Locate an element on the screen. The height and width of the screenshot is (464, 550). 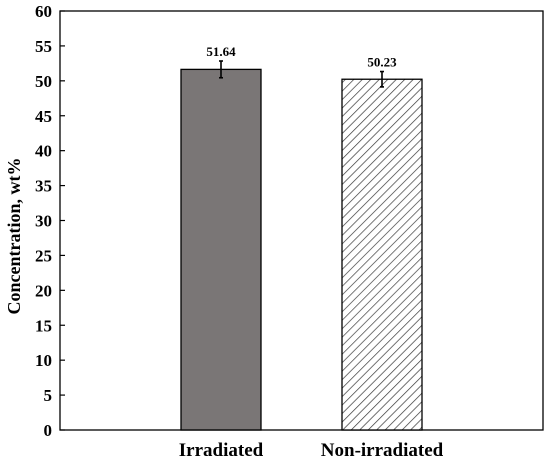
error-bars is located at coordinates (301, 74).